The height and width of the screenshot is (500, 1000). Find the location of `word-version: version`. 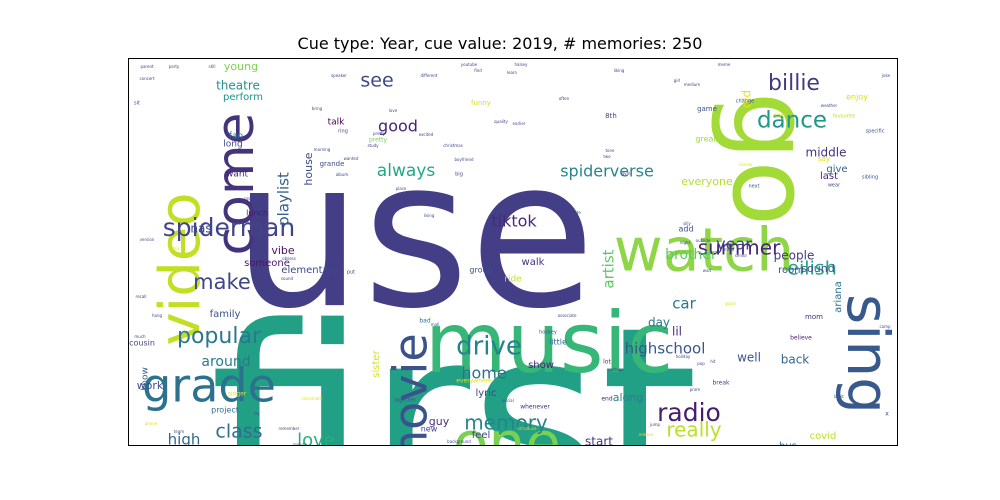

word-version: version is located at coordinates (147, 239).